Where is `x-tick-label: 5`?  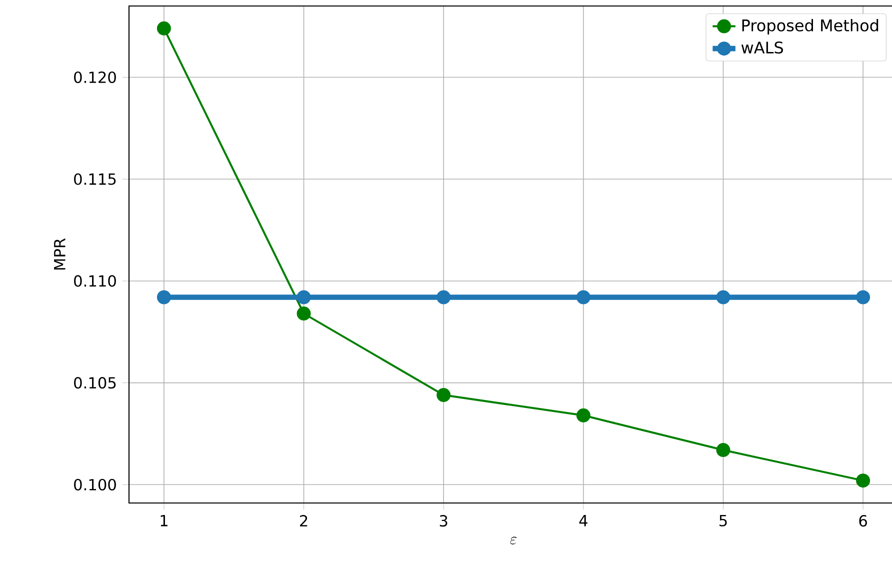 x-tick-label: 5 is located at coordinates (723, 520).